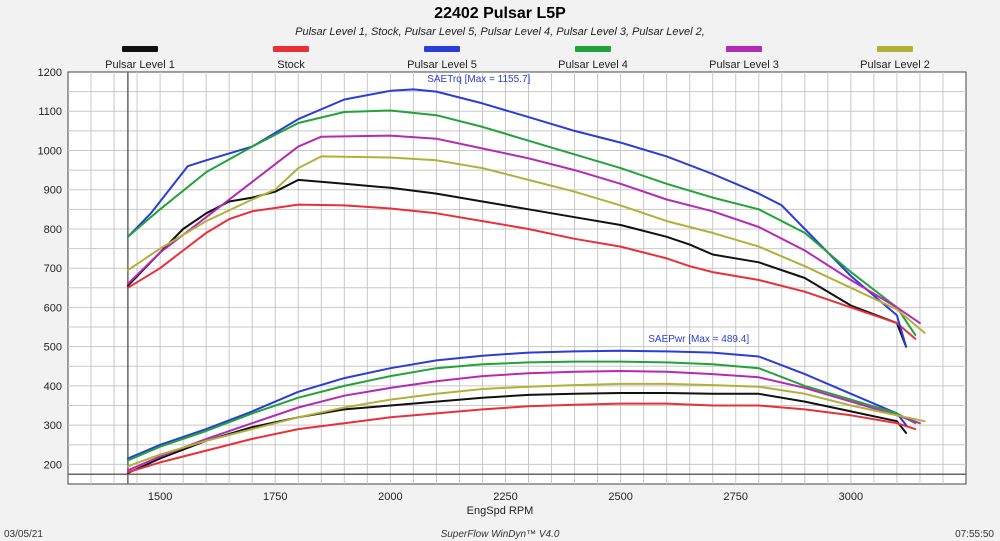 Image resolution: width=1000 pixels, height=541 pixels. Describe the element at coordinates (160, 497) in the screenshot. I see `x-tick-label: 1500` at that location.